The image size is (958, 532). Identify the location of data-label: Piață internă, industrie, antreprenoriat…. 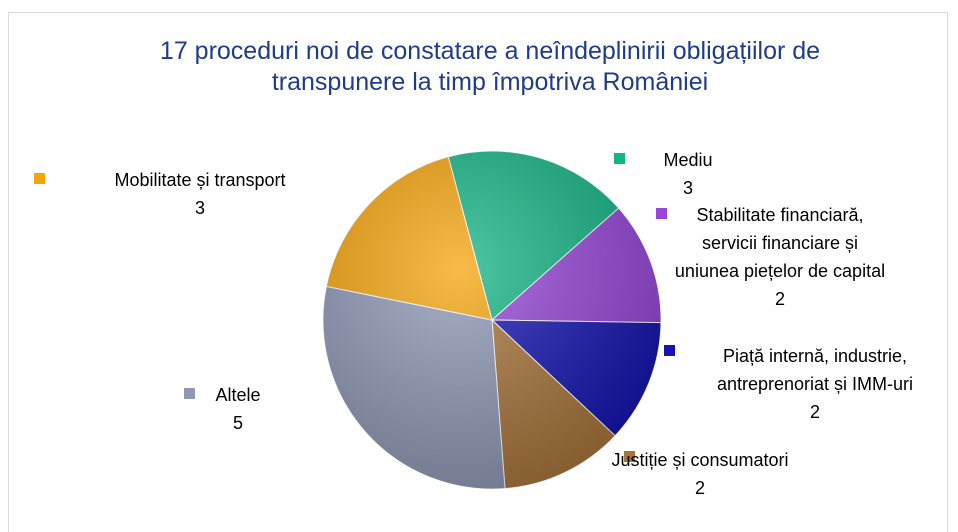
(815, 384).